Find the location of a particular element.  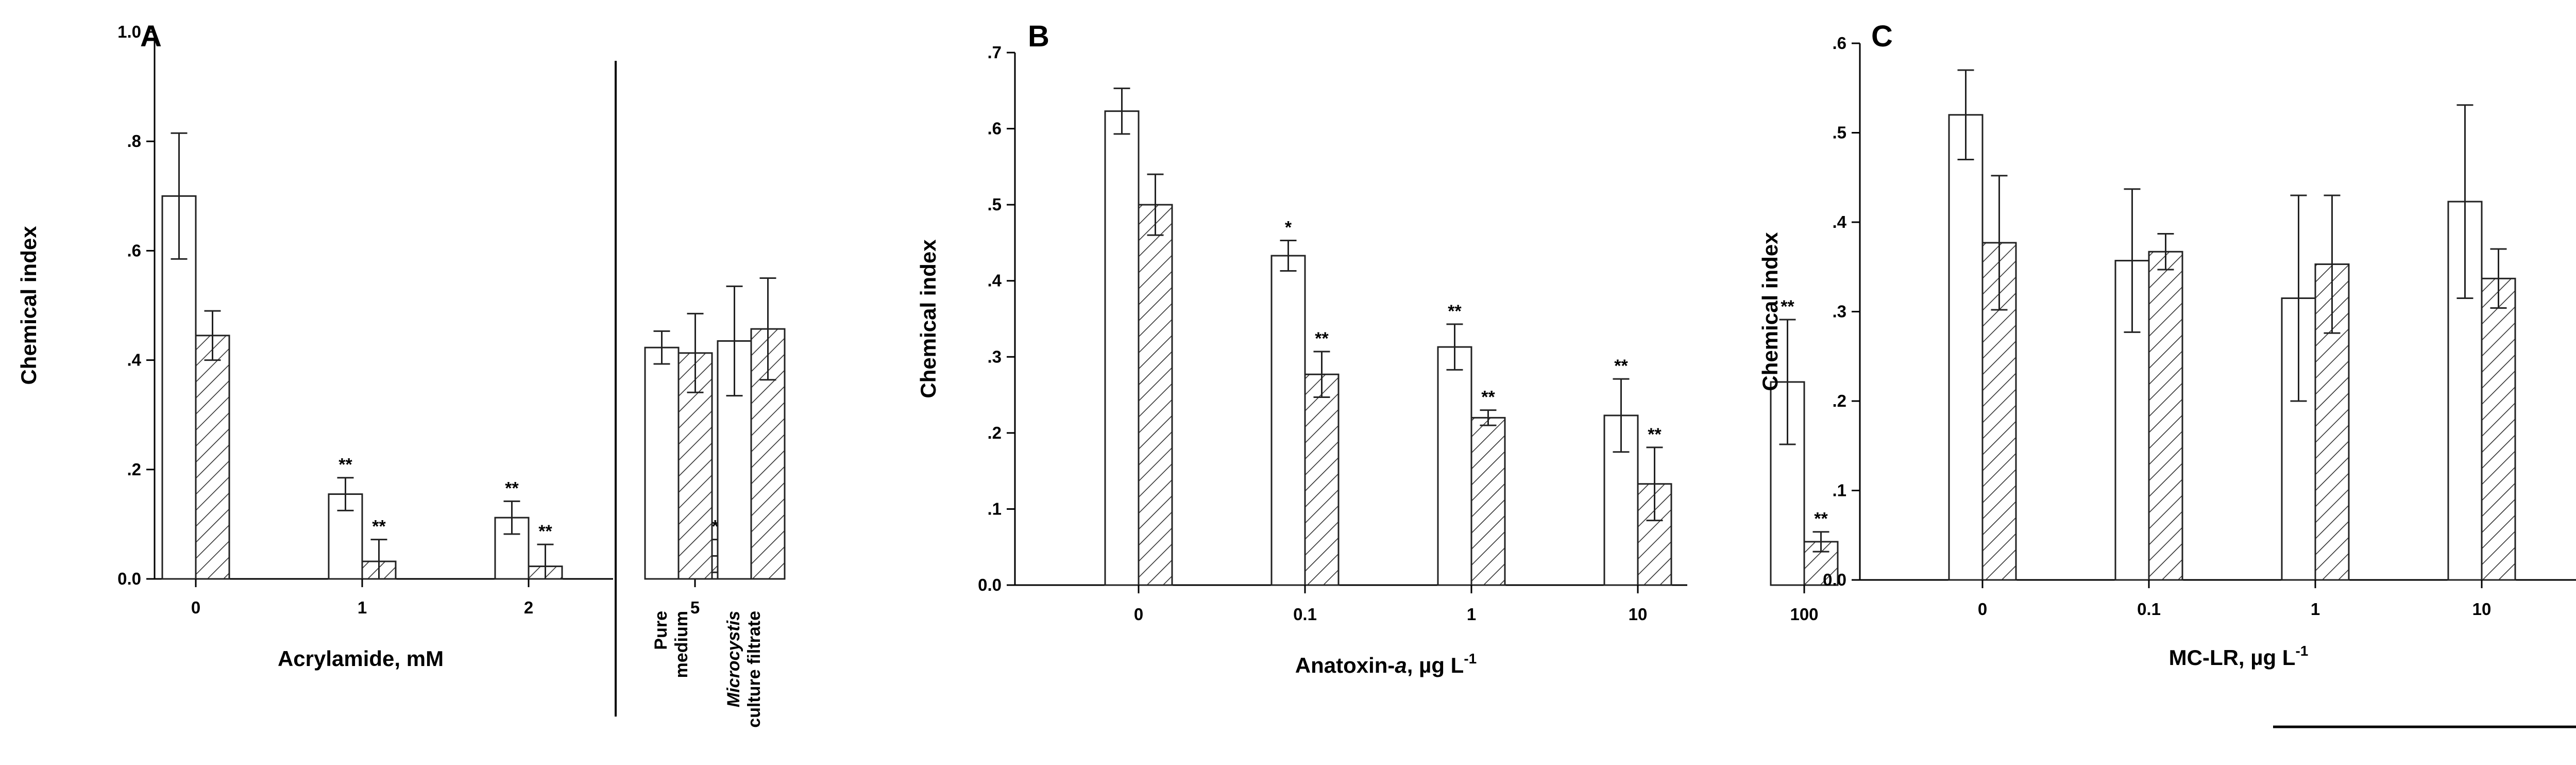

x-tick-label: 5 is located at coordinates (695, 607).